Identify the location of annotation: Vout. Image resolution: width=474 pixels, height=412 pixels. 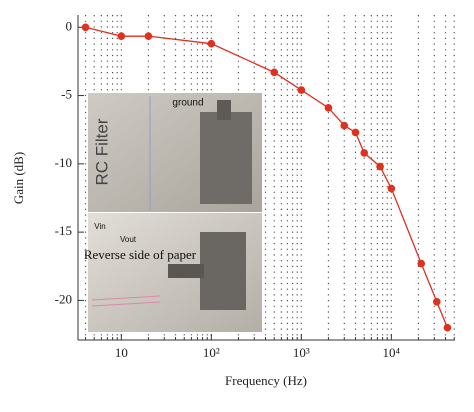
(128, 239).